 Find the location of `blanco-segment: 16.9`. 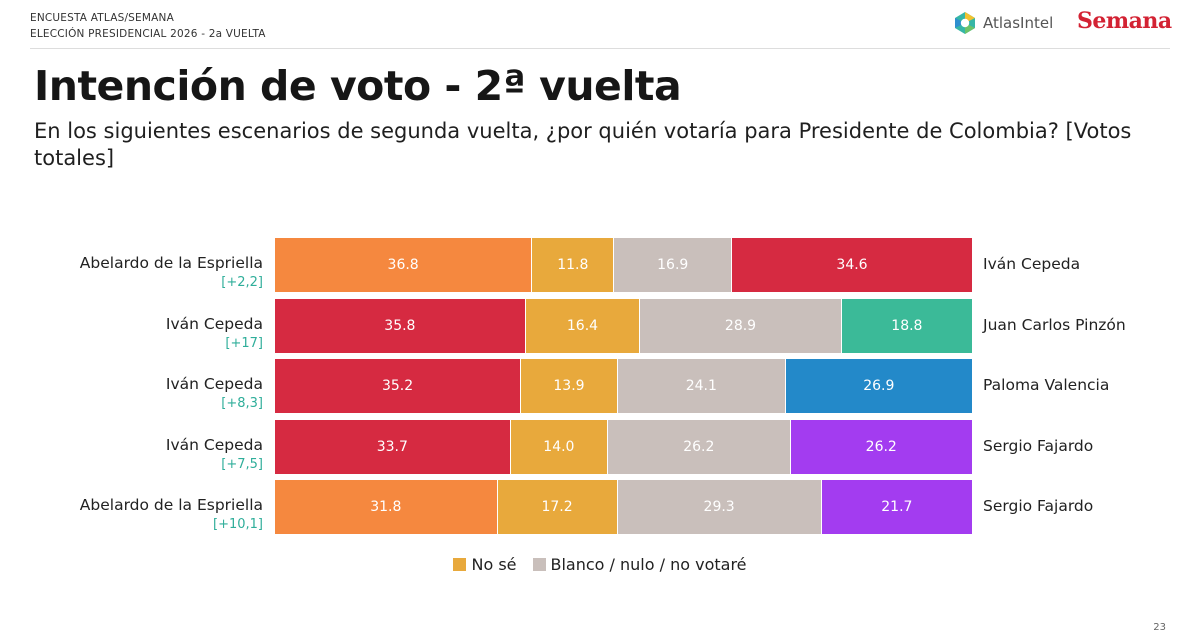

blanco-segment: 16.9 is located at coordinates (672, 265).